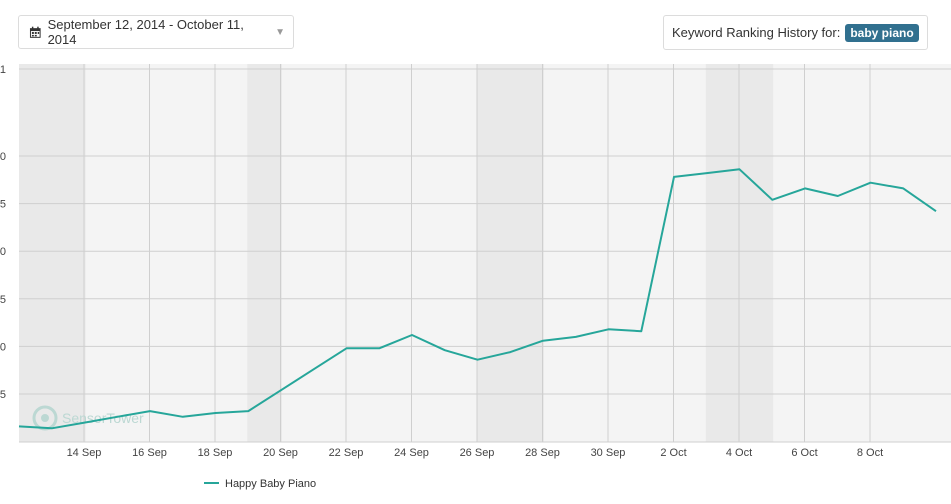 Image resolution: width=951 pixels, height=504 pixels. What do you see at coordinates (3, 395) in the screenshot?
I see `y-tick-label: 175` at bounding box center [3, 395].